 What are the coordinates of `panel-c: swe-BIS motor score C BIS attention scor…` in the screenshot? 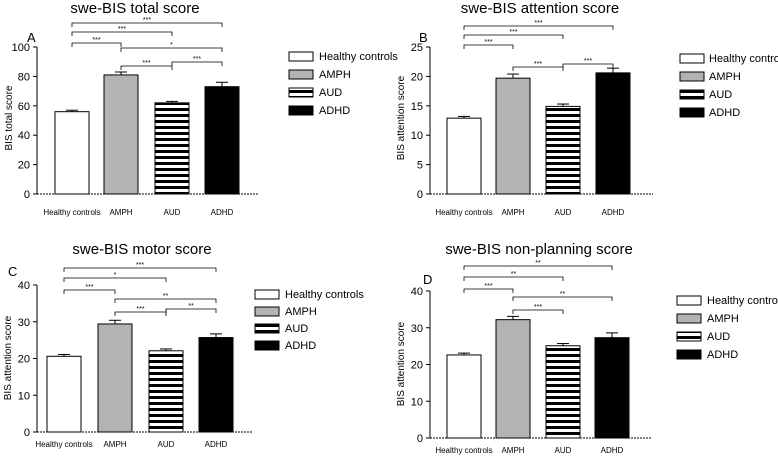 It's located at (107, 320).